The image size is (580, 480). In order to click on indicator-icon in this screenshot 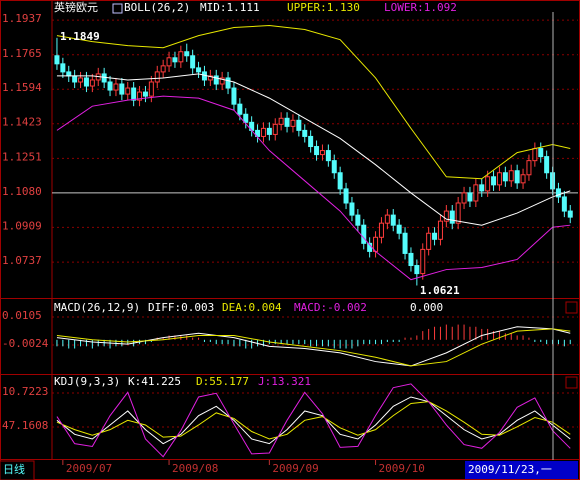, I will do `click(117, 8)`.